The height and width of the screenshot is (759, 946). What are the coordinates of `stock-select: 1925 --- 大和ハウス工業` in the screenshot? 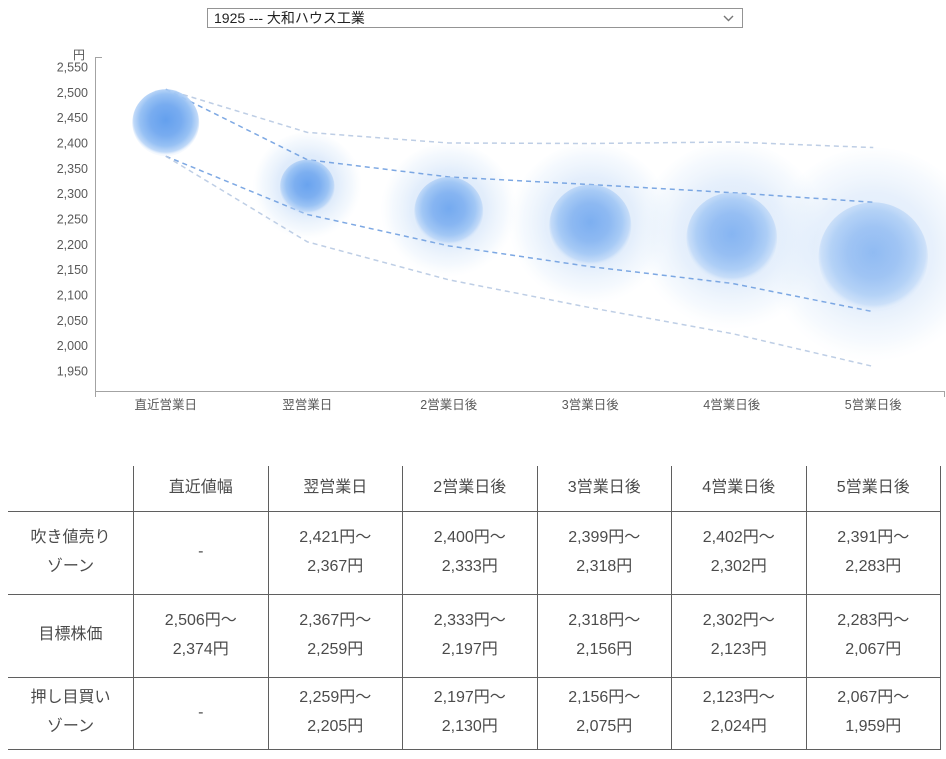 It's located at (475, 18).